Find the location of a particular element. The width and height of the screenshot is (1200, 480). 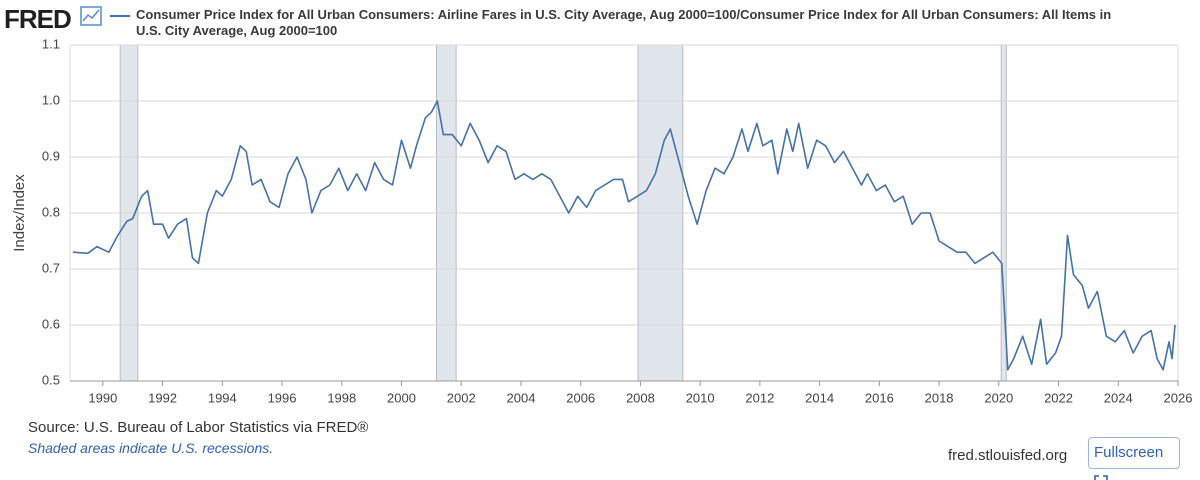

recession-note: Shaded areas indicate U.S. recessions. is located at coordinates (151, 448).